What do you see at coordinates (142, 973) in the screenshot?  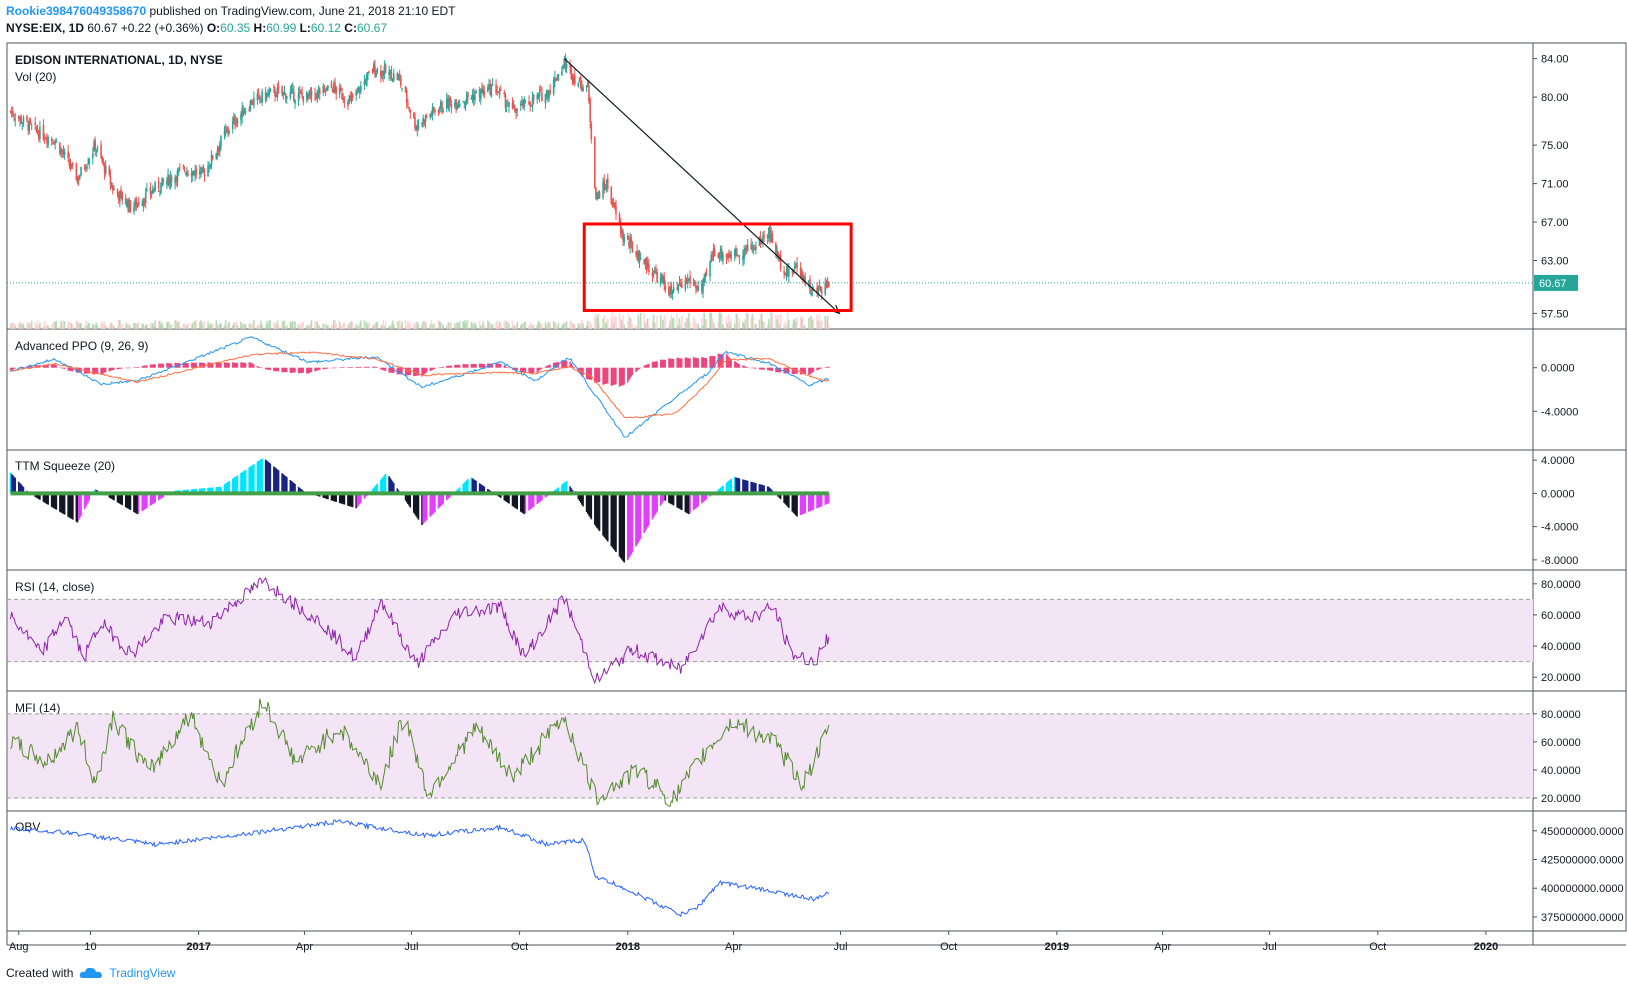 I see `tradingview-link: TradingView` at bounding box center [142, 973].